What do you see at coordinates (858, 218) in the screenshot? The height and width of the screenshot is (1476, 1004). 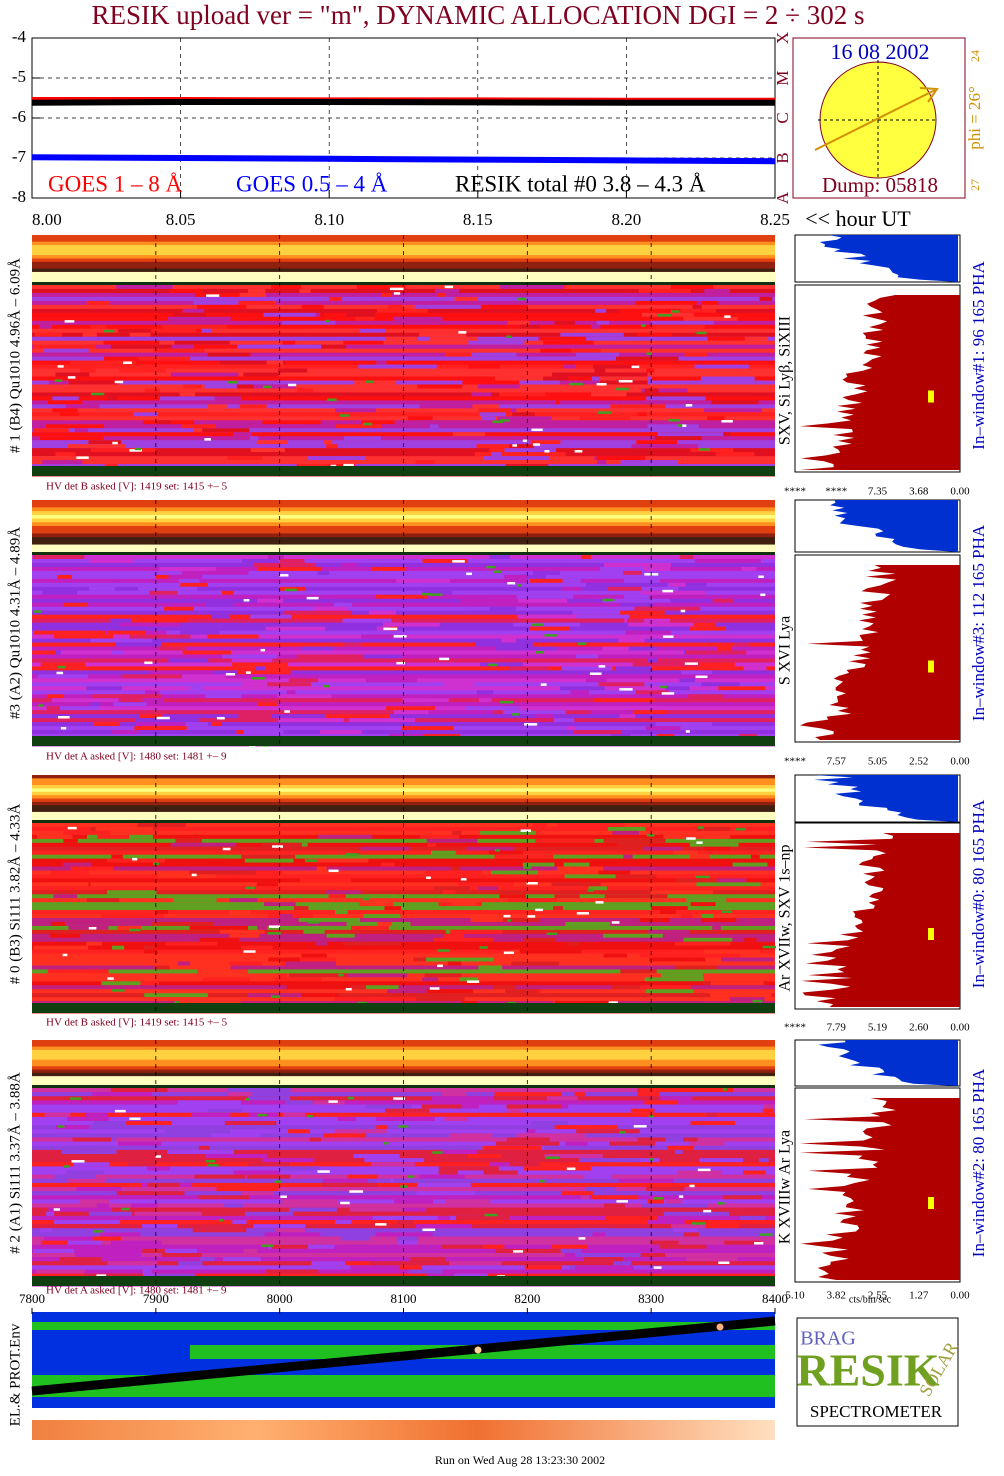 I see `x-axis-label: << hour UT` at bounding box center [858, 218].